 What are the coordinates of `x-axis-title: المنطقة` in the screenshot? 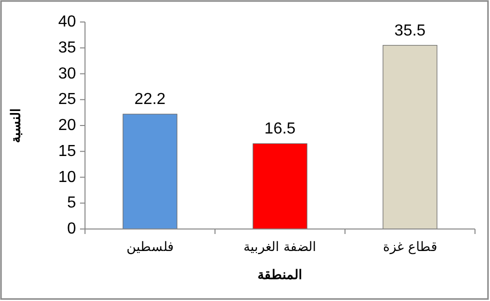 It's located at (280, 274).